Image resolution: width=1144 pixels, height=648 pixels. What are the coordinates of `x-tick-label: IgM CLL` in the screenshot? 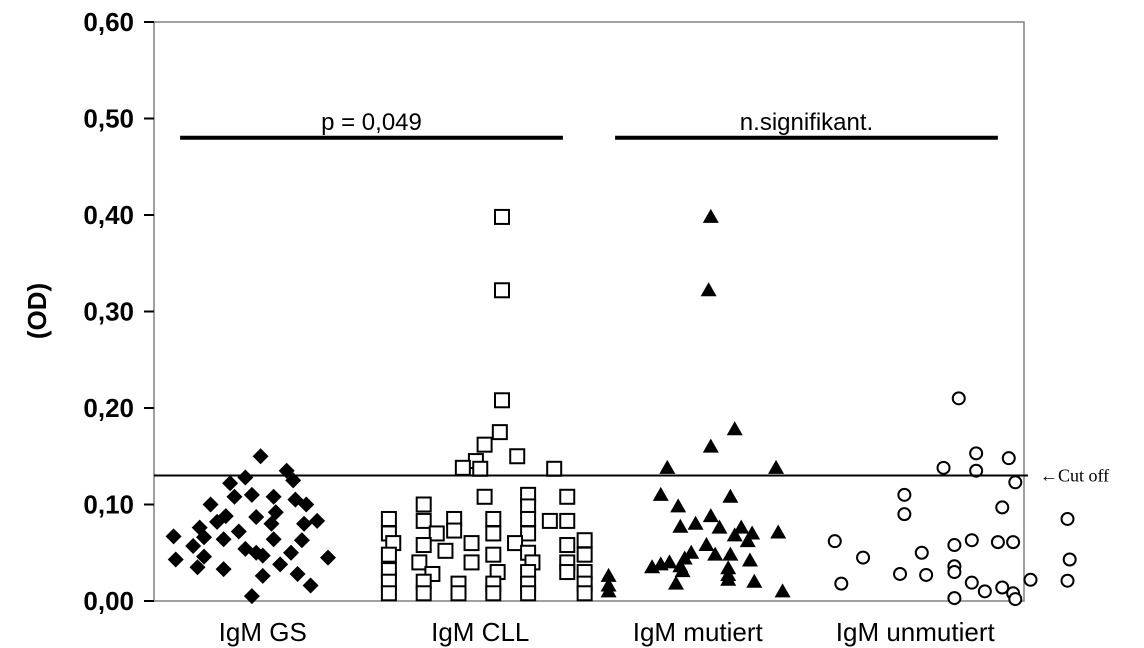 It's located at (480, 632).